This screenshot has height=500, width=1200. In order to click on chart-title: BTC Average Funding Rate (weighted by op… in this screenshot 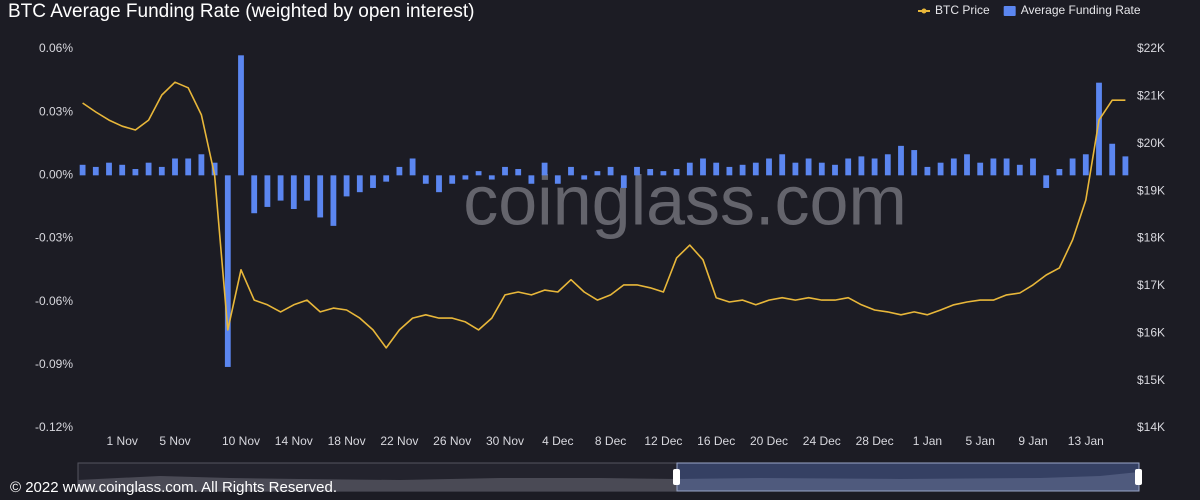, I will do `click(241, 11)`.